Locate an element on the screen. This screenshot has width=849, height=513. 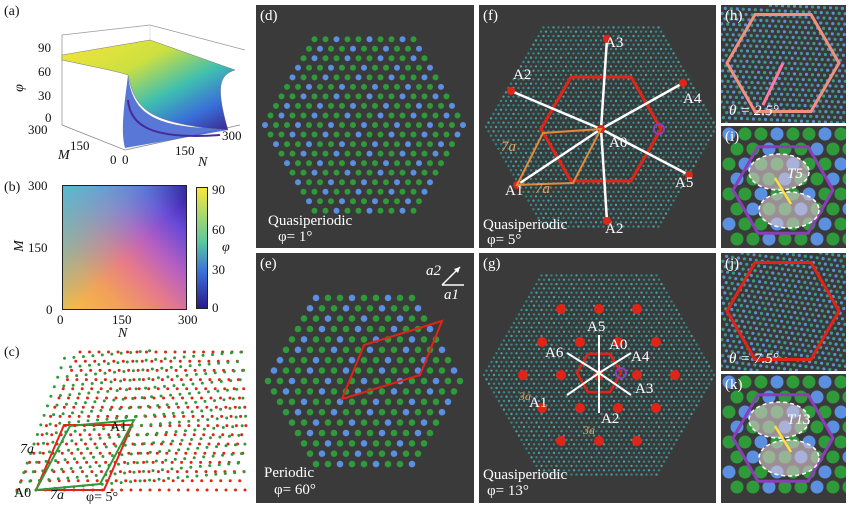
cbar-tick-60: 60 is located at coordinates (218, 229).